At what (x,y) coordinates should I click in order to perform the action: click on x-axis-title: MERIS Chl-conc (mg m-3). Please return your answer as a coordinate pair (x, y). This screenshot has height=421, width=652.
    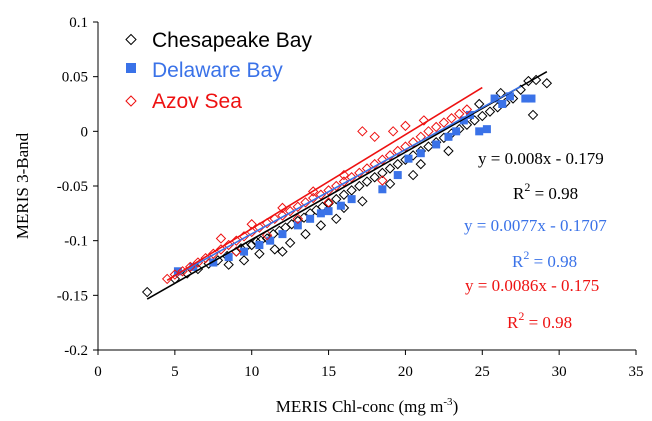
    Looking at the image, I should click on (367, 406).